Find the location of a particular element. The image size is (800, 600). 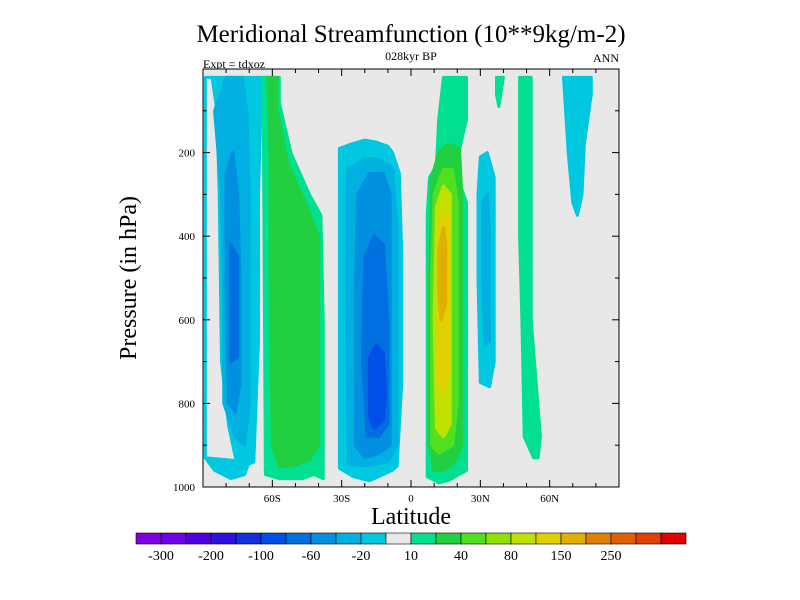

y-tick-label: 800 is located at coordinates (187, 404).